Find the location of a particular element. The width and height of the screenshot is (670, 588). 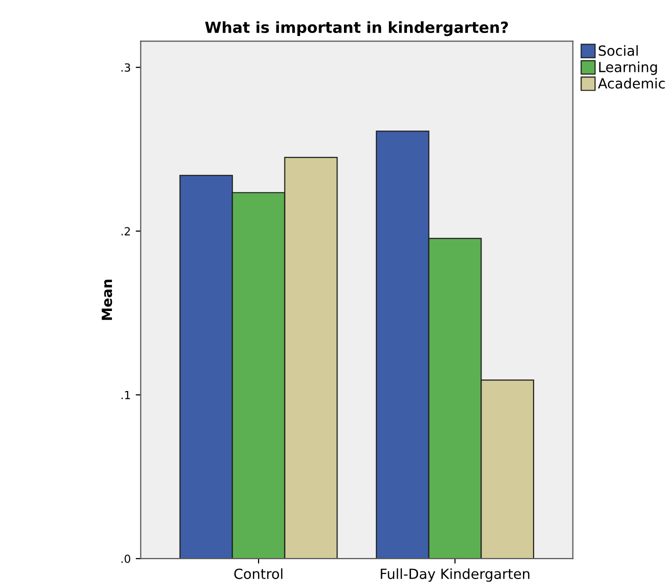

y-tick-label: .3 is located at coordinates (126, 67).